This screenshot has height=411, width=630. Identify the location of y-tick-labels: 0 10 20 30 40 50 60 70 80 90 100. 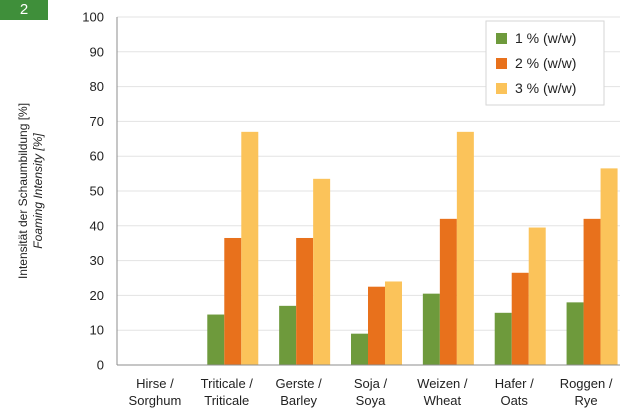
(93, 191).